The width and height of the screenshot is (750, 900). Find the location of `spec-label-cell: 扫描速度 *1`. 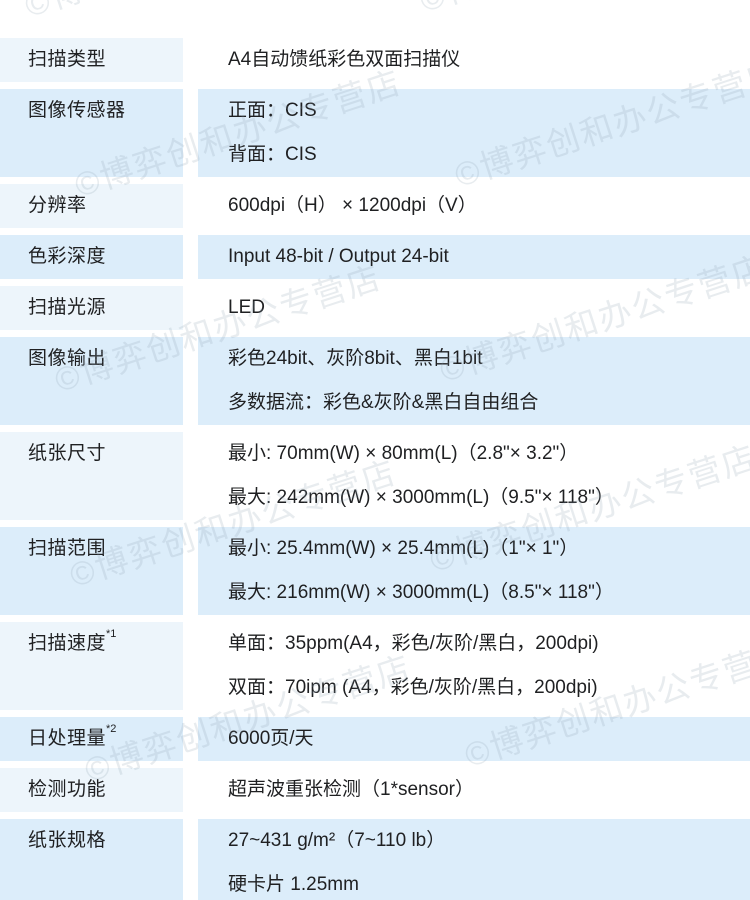

spec-label-cell: 扫描速度 *1 is located at coordinates (91, 666).